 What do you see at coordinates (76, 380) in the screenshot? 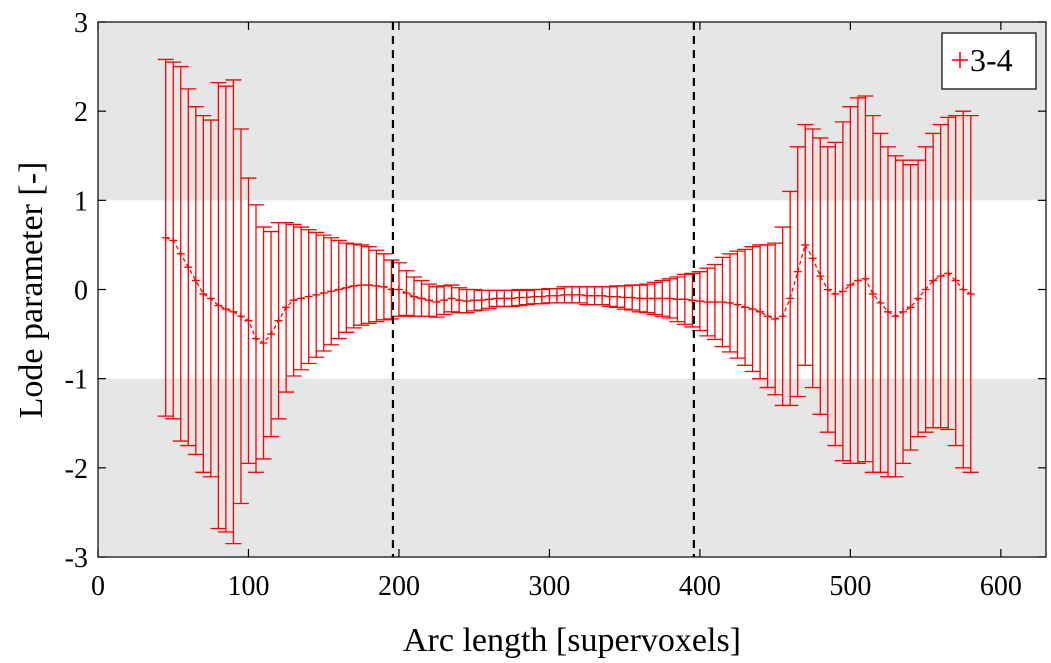
I see `y-tick-label: -1` at bounding box center [76, 380].